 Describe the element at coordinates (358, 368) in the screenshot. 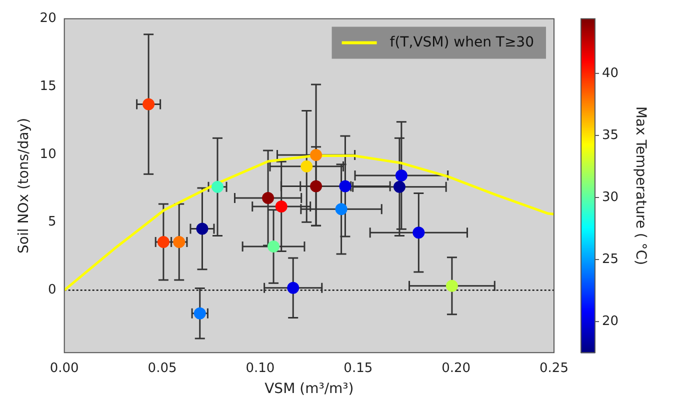

I see `x-tick-label: 0.15` at that location.